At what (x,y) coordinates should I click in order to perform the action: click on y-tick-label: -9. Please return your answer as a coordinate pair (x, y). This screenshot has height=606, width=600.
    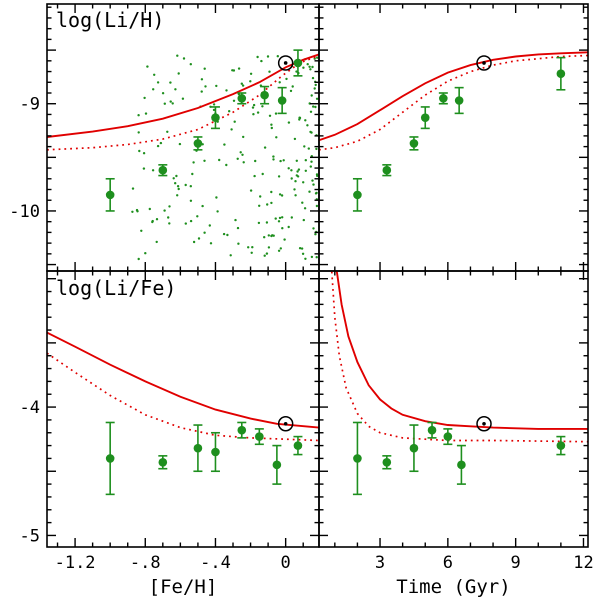
    Looking at the image, I should click on (30, 105).